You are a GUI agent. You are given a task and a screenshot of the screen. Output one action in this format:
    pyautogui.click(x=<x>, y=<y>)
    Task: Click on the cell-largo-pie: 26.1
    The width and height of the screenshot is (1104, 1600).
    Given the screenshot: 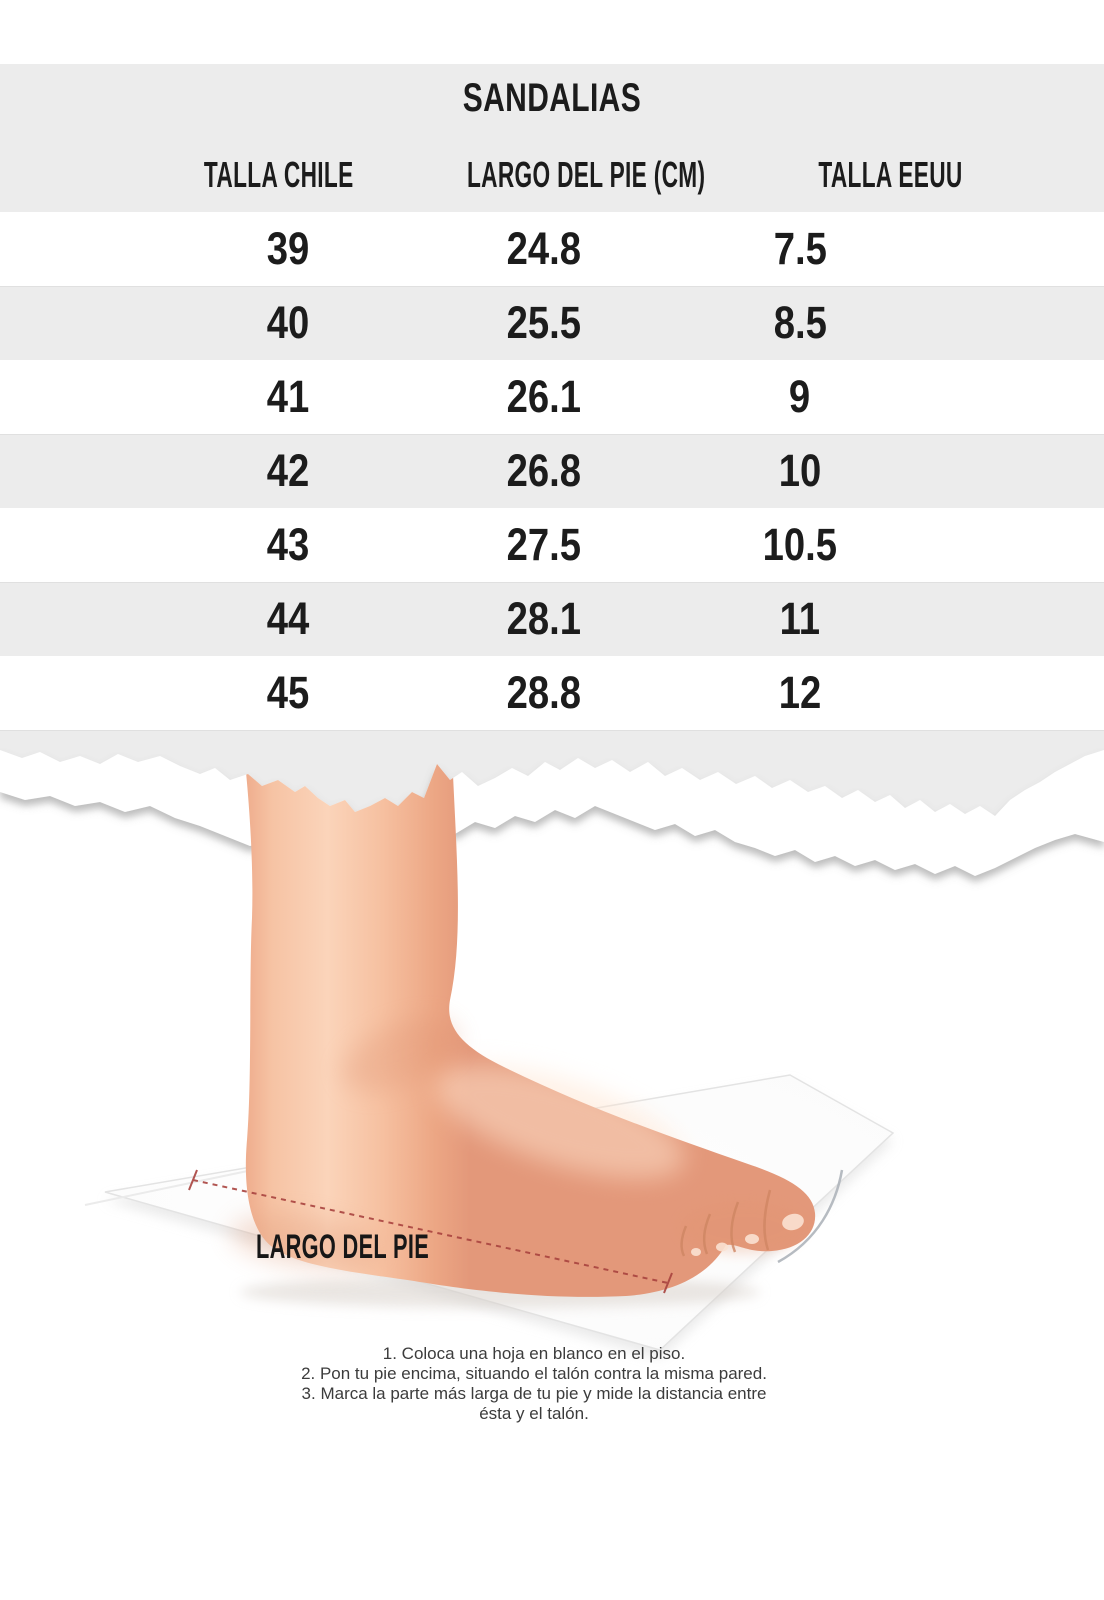 What is the action you would take?
    pyautogui.click(x=544, y=396)
    